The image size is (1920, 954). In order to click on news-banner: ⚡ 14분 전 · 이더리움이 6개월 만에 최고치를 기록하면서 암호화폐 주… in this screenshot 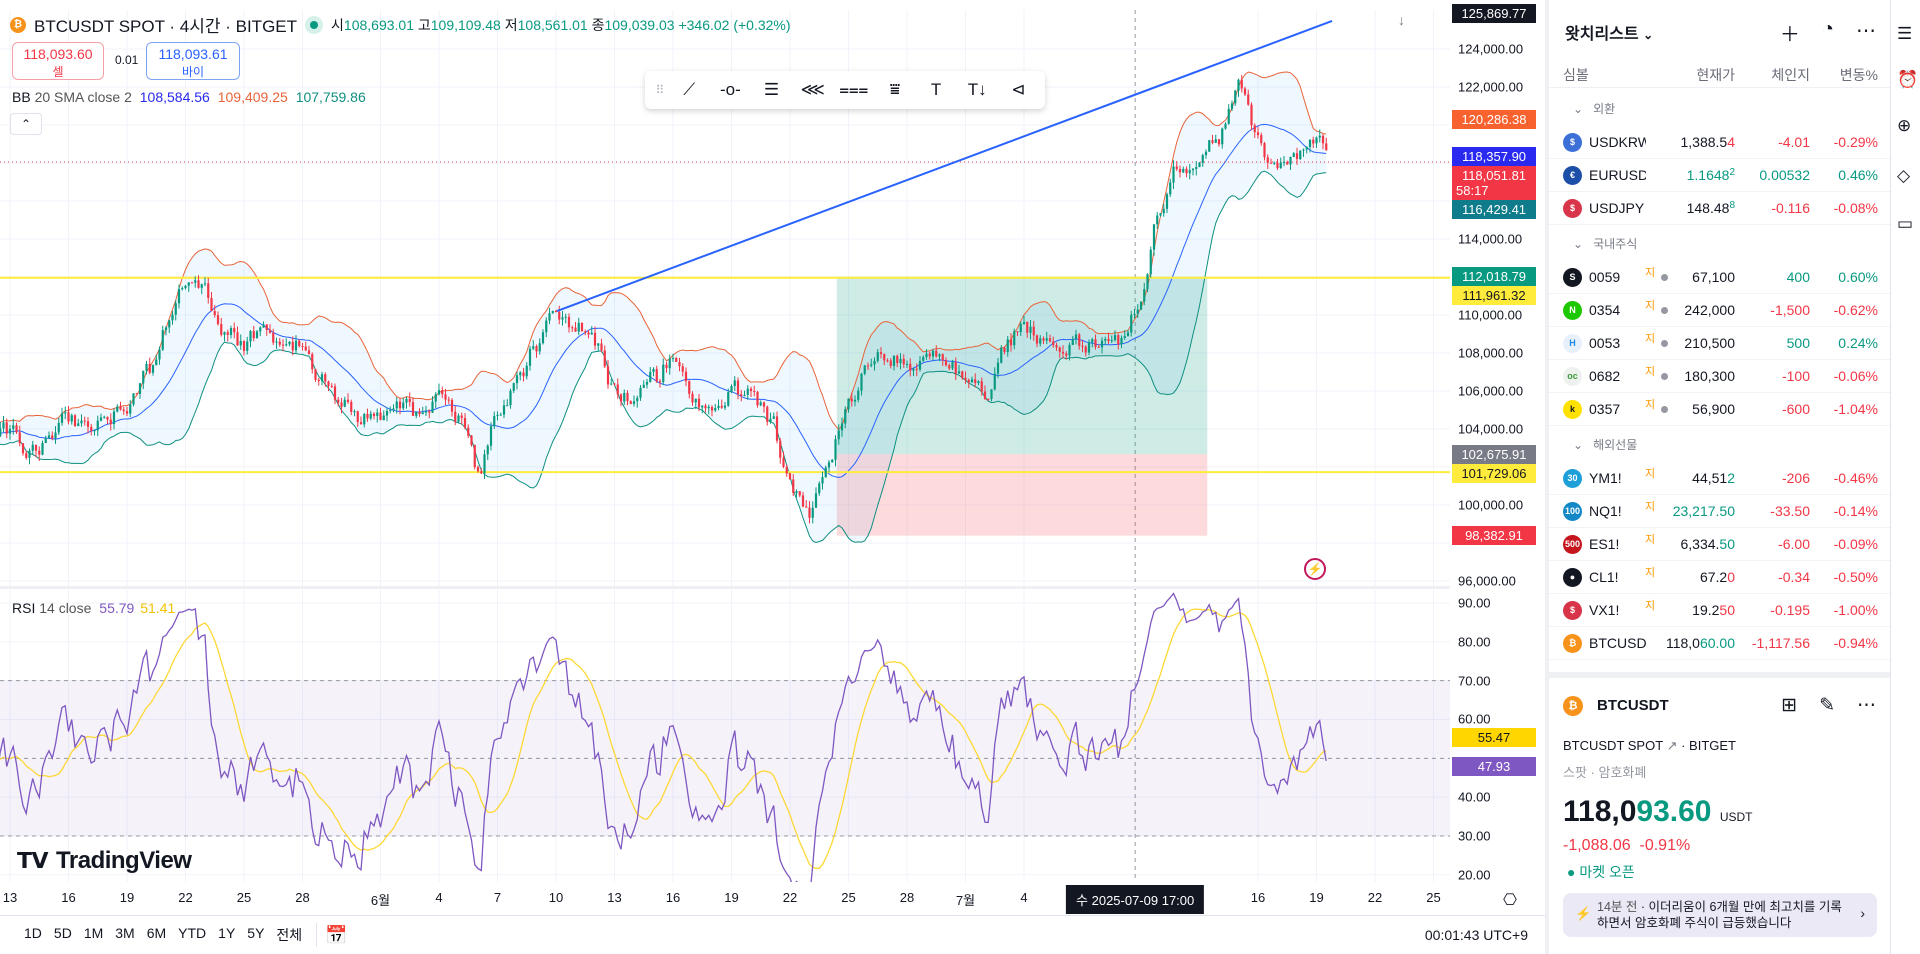, I will do `click(1720, 915)`.